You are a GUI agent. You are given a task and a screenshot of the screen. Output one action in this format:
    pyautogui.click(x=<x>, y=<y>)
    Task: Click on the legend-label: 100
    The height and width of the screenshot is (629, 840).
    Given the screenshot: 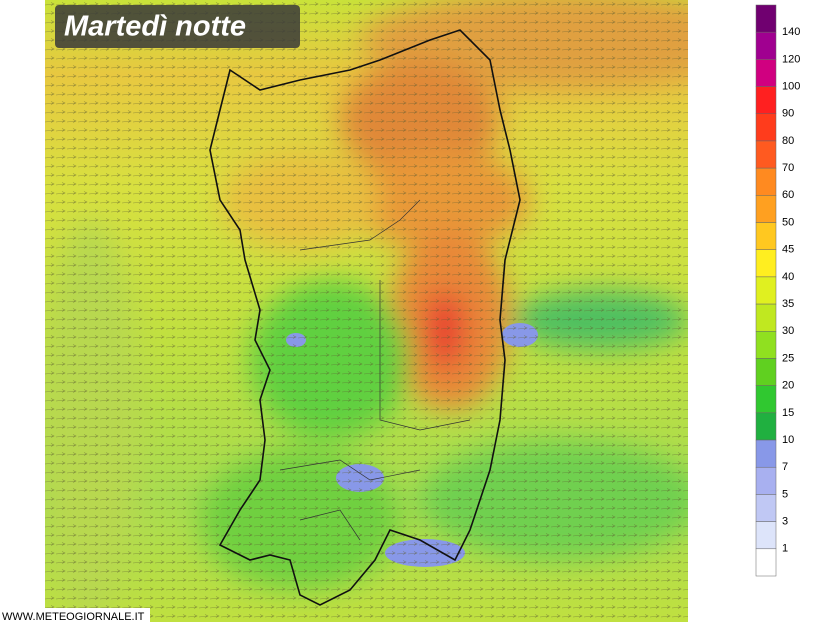 What is the action you would take?
    pyautogui.click(x=791, y=86)
    